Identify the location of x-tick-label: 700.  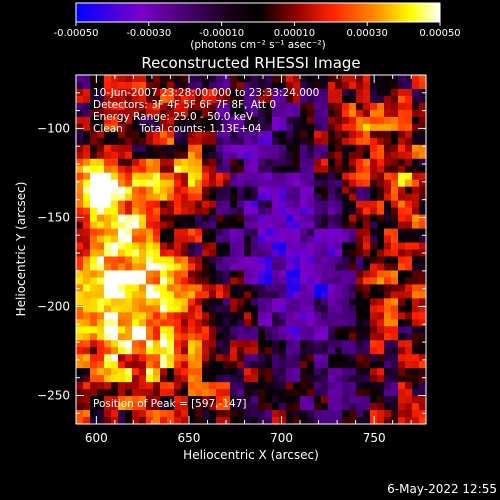
(281, 438).